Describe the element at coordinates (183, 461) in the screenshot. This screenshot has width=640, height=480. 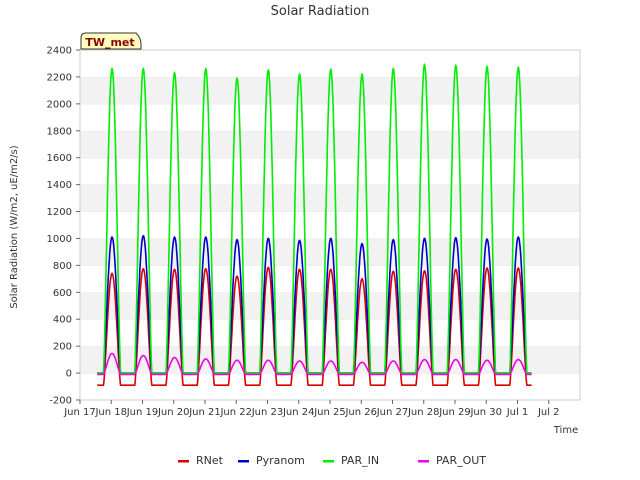
I see `legend-rnet-swatch` at that location.